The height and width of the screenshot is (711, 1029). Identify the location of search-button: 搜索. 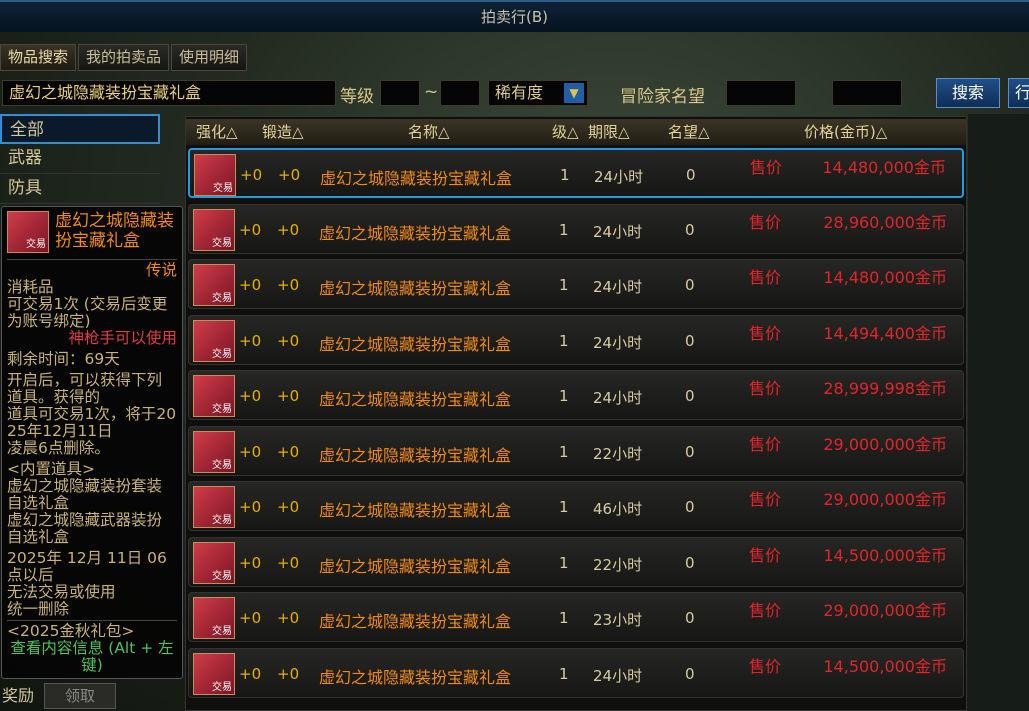
(968, 93).